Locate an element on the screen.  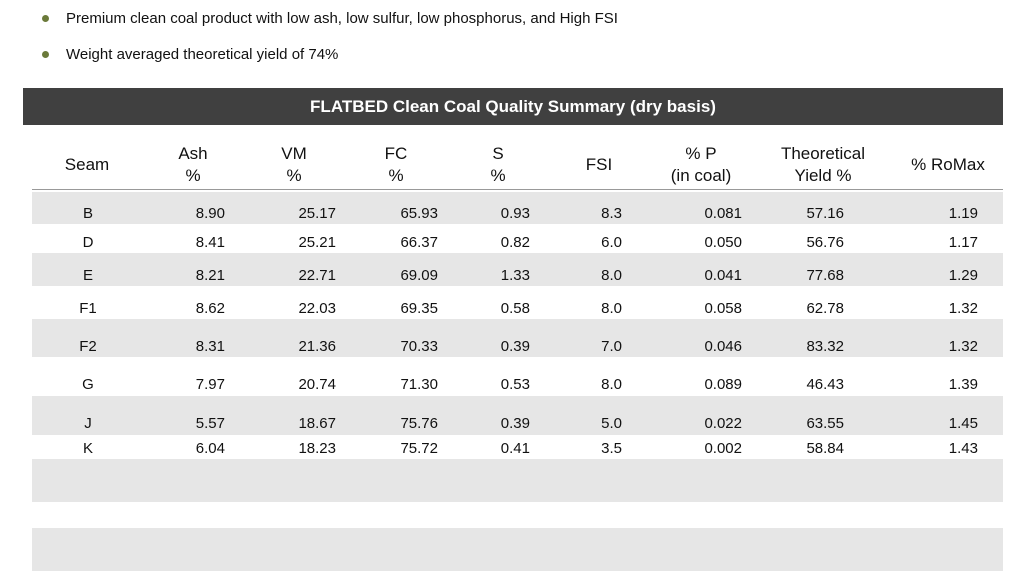
cell-vm: 21.36 is located at coordinates (317, 346).